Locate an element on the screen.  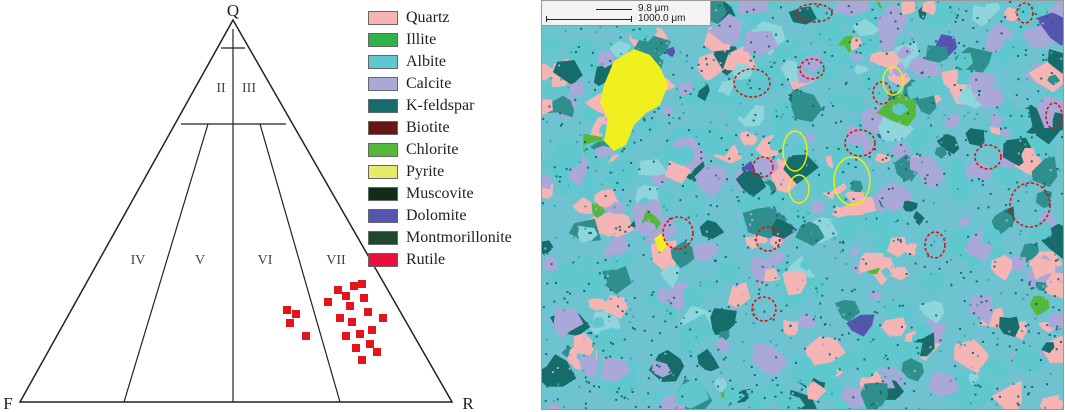
legend-swatch is located at coordinates (383, 194).